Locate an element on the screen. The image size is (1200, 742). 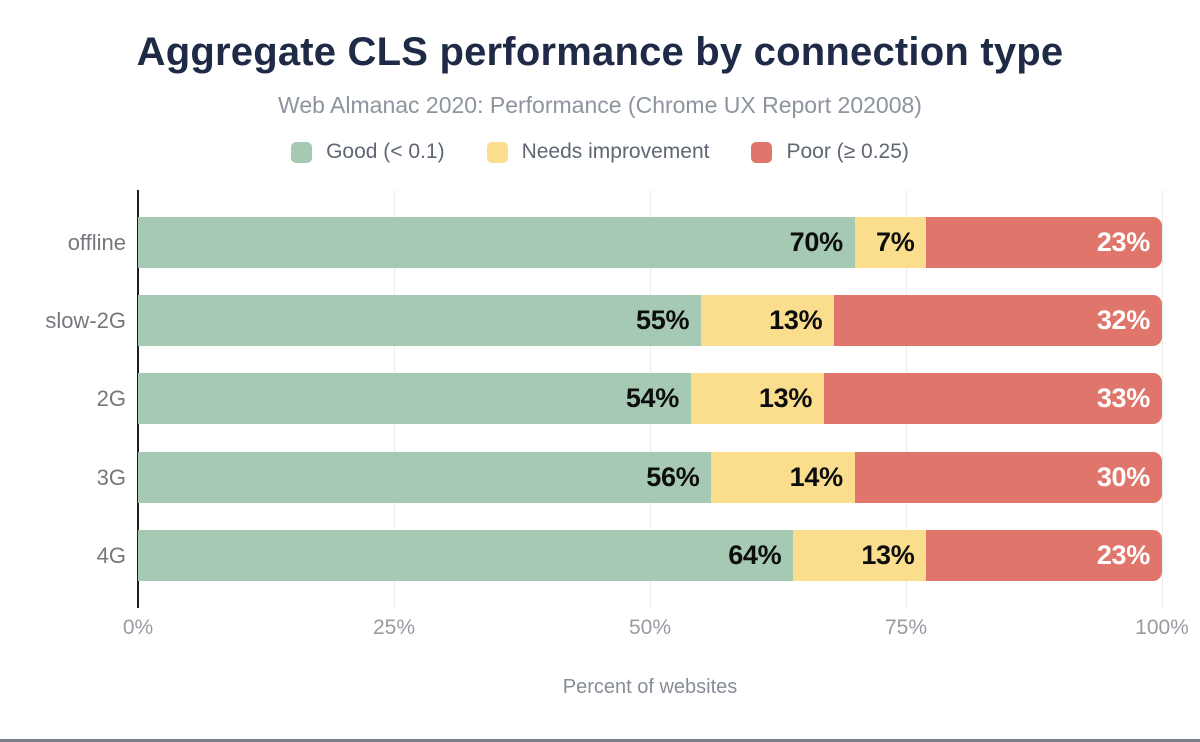
bar-segment-2G-poor-0-25-: 33% is located at coordinates (993, 399).